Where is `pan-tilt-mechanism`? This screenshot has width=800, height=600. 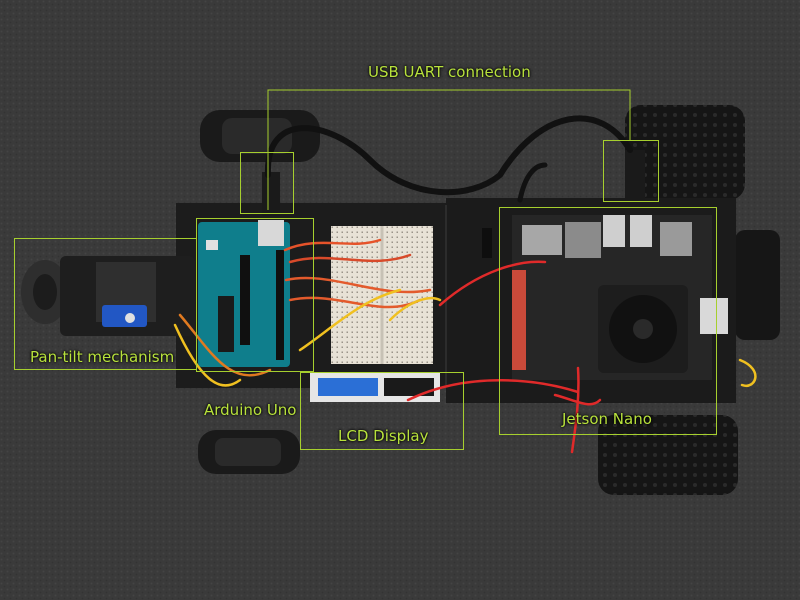
pan-tilt-mechanism is located at coordinates (108, 296).